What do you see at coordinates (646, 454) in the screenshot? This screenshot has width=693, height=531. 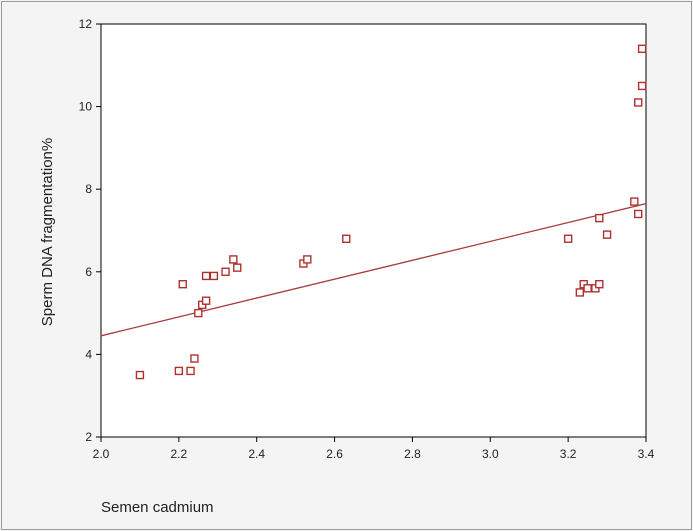 I see `x-tick-label: 3.4` at bounding box center [646, 454].